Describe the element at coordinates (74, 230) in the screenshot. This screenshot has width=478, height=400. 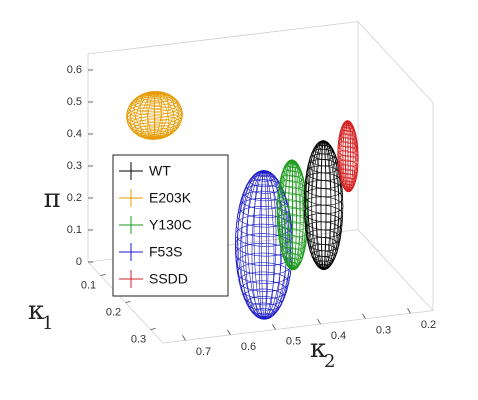
I see `z-tick-label: 0.1` at that location.